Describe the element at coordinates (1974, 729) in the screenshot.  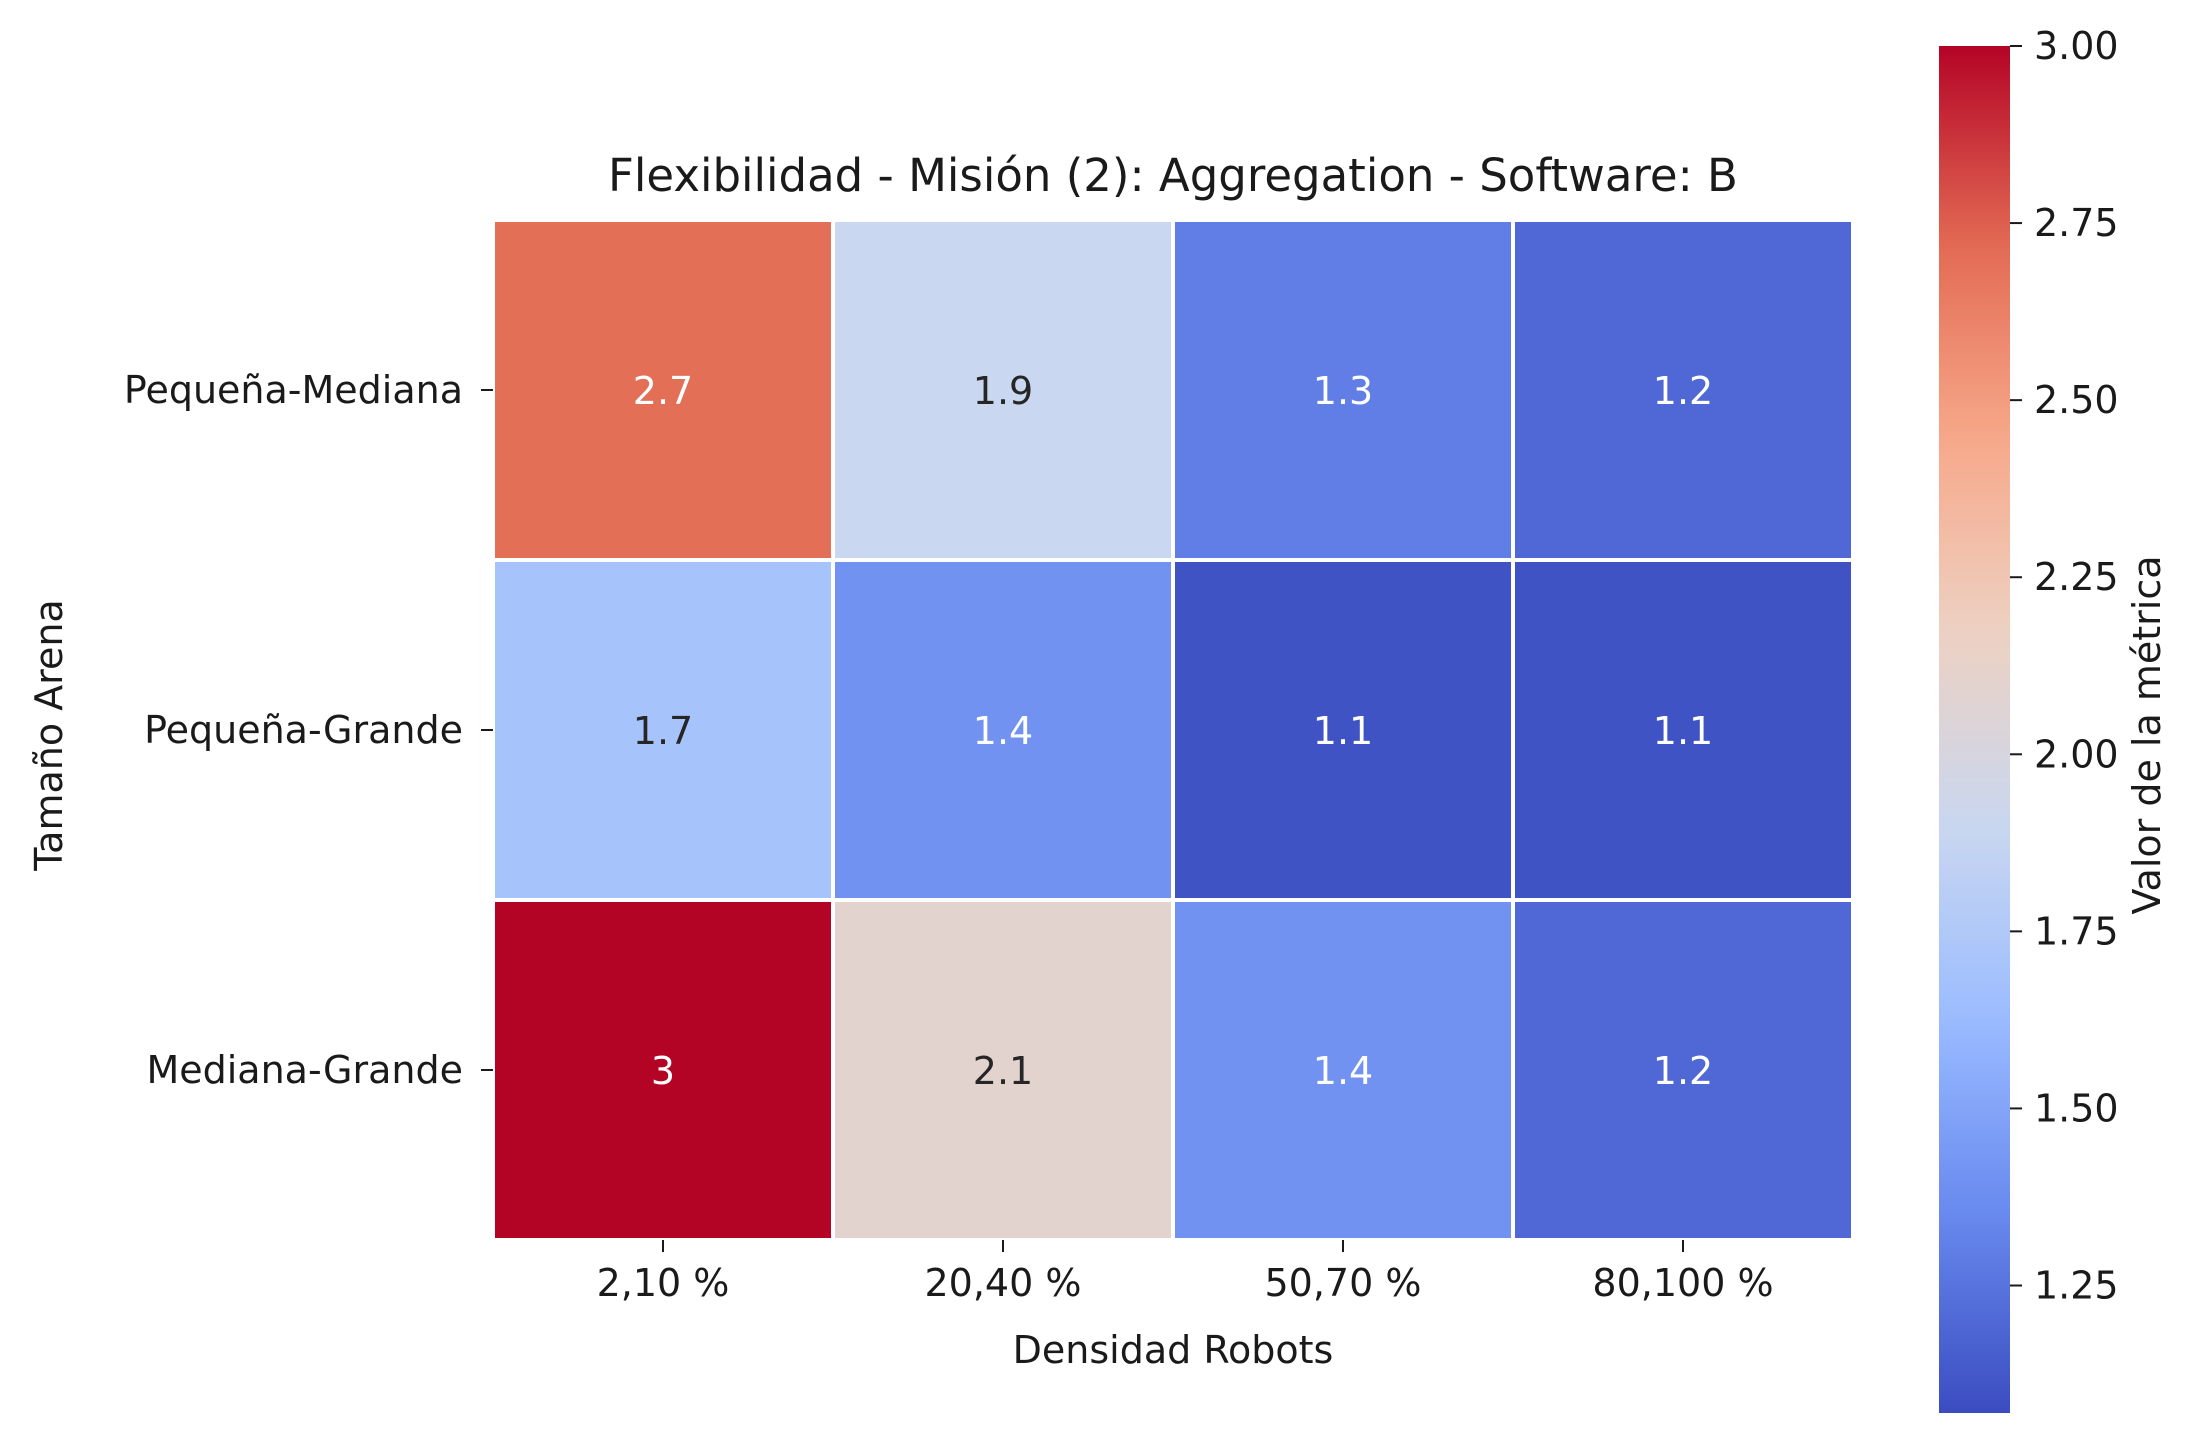
I see `colorbar-gradient` at that location.